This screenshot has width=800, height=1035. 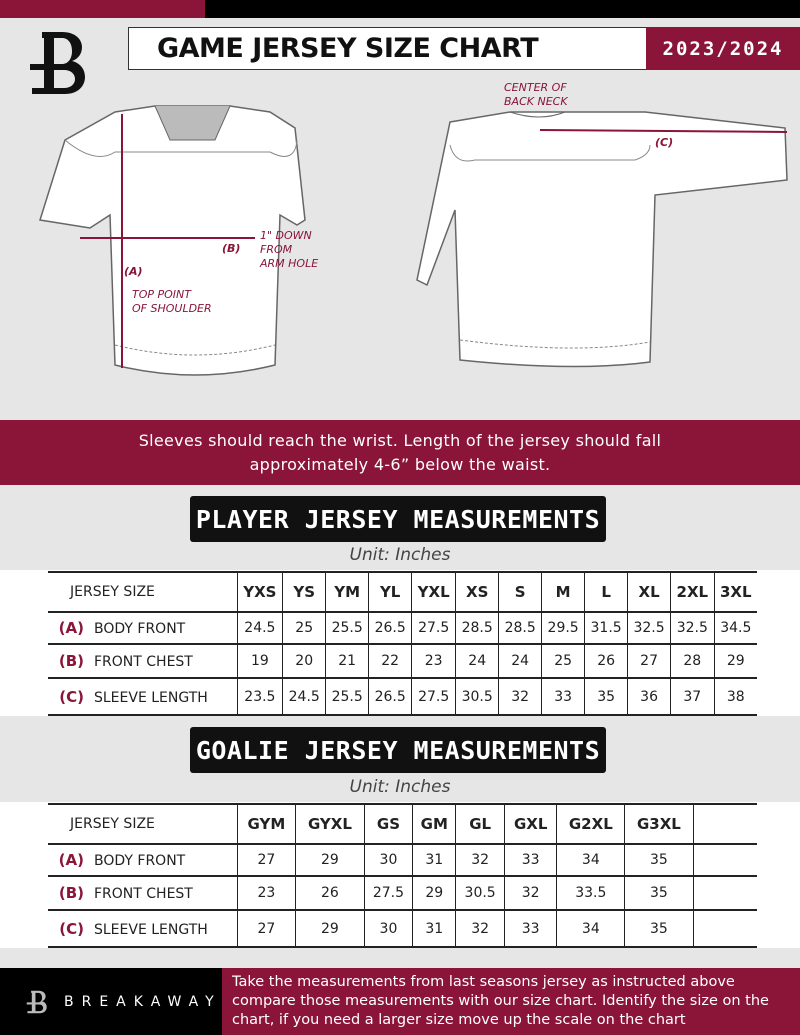 I want to click on measure-name: SLEEVE LENGTH, so click(x=151, y=697).